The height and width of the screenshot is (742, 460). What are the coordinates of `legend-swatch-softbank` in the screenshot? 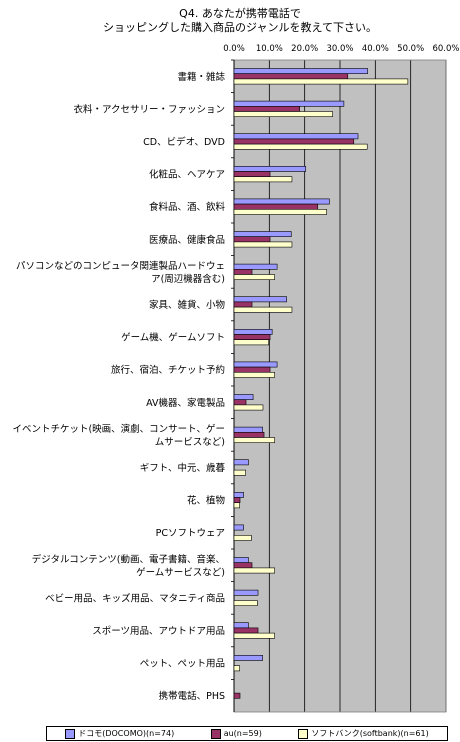 It's located at (303, 733).